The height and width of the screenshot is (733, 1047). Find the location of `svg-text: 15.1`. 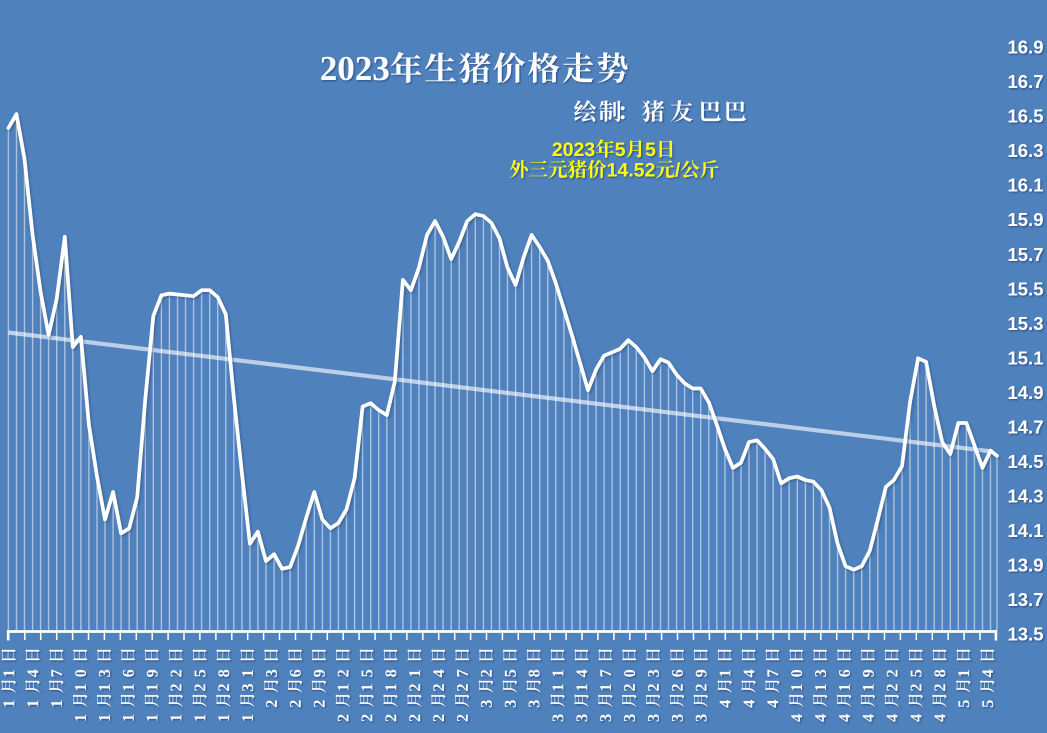

svg-text: 15.1 is located at coordinates (1025, 357).